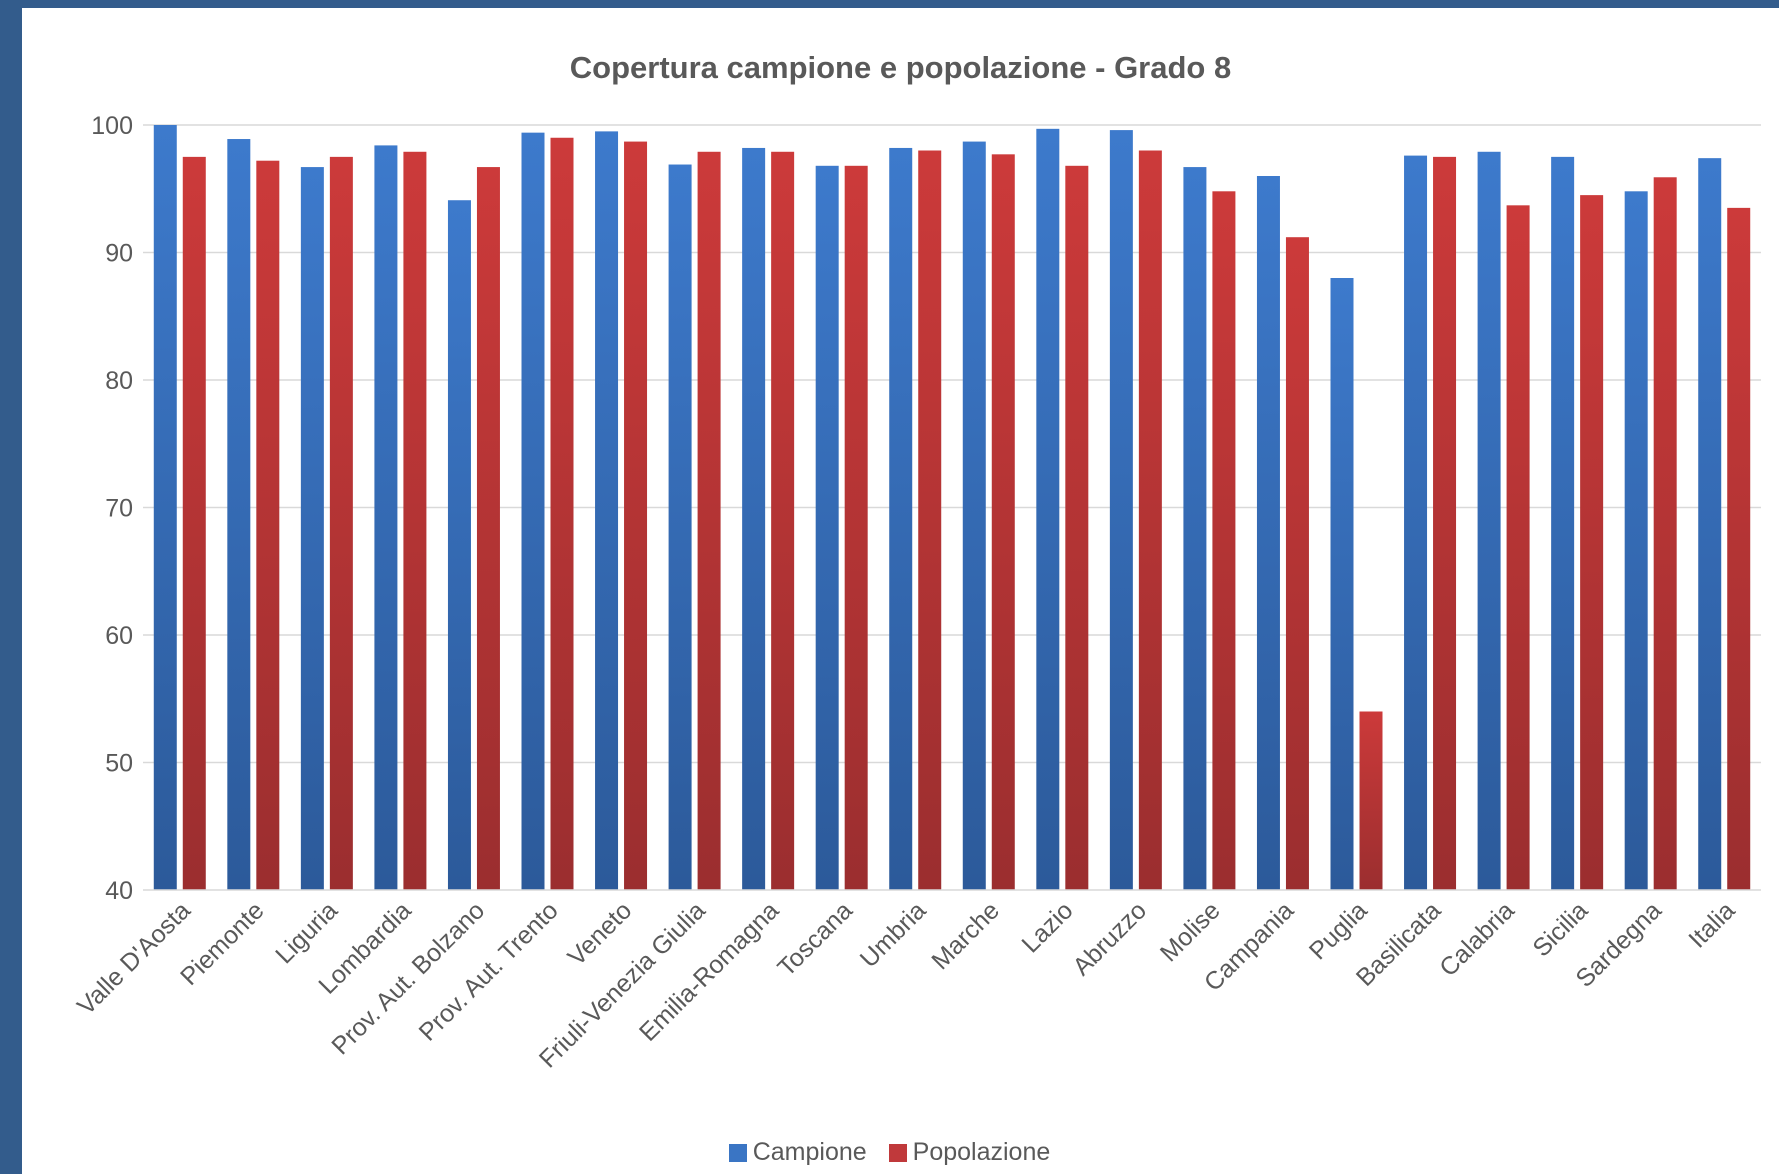  I want to click on x-tick-label-12: Lazio, so click(1048, 927).